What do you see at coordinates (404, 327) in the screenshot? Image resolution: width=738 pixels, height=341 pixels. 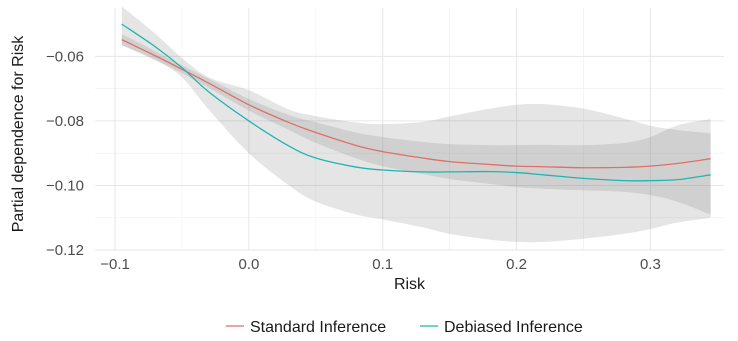 I see `legend: Standard Inference Debiased Inference` at bounding box center [404, 327].